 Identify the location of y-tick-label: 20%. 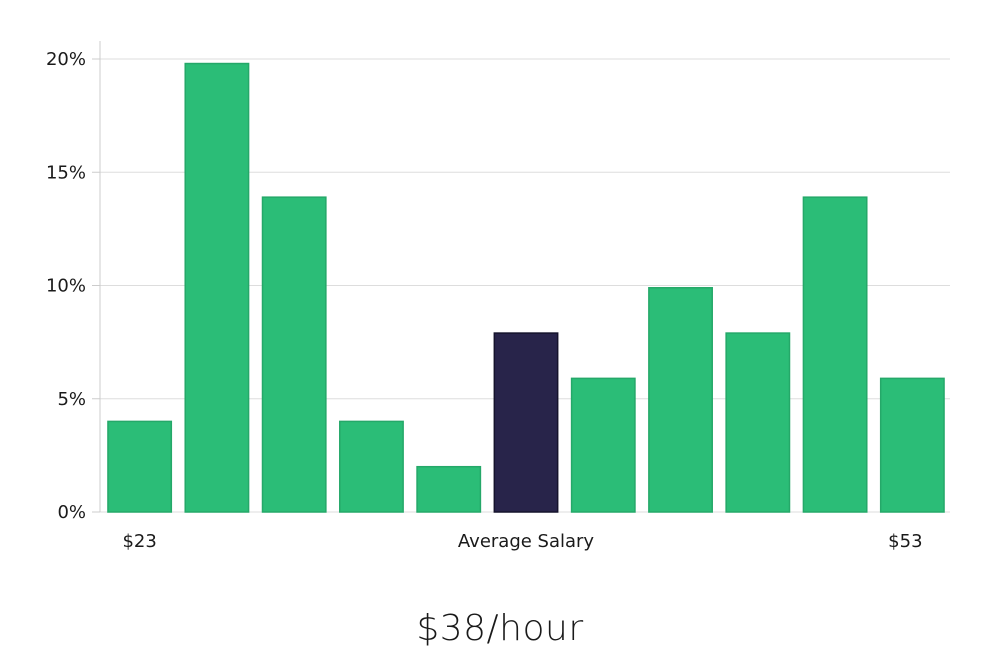
(66, 59).